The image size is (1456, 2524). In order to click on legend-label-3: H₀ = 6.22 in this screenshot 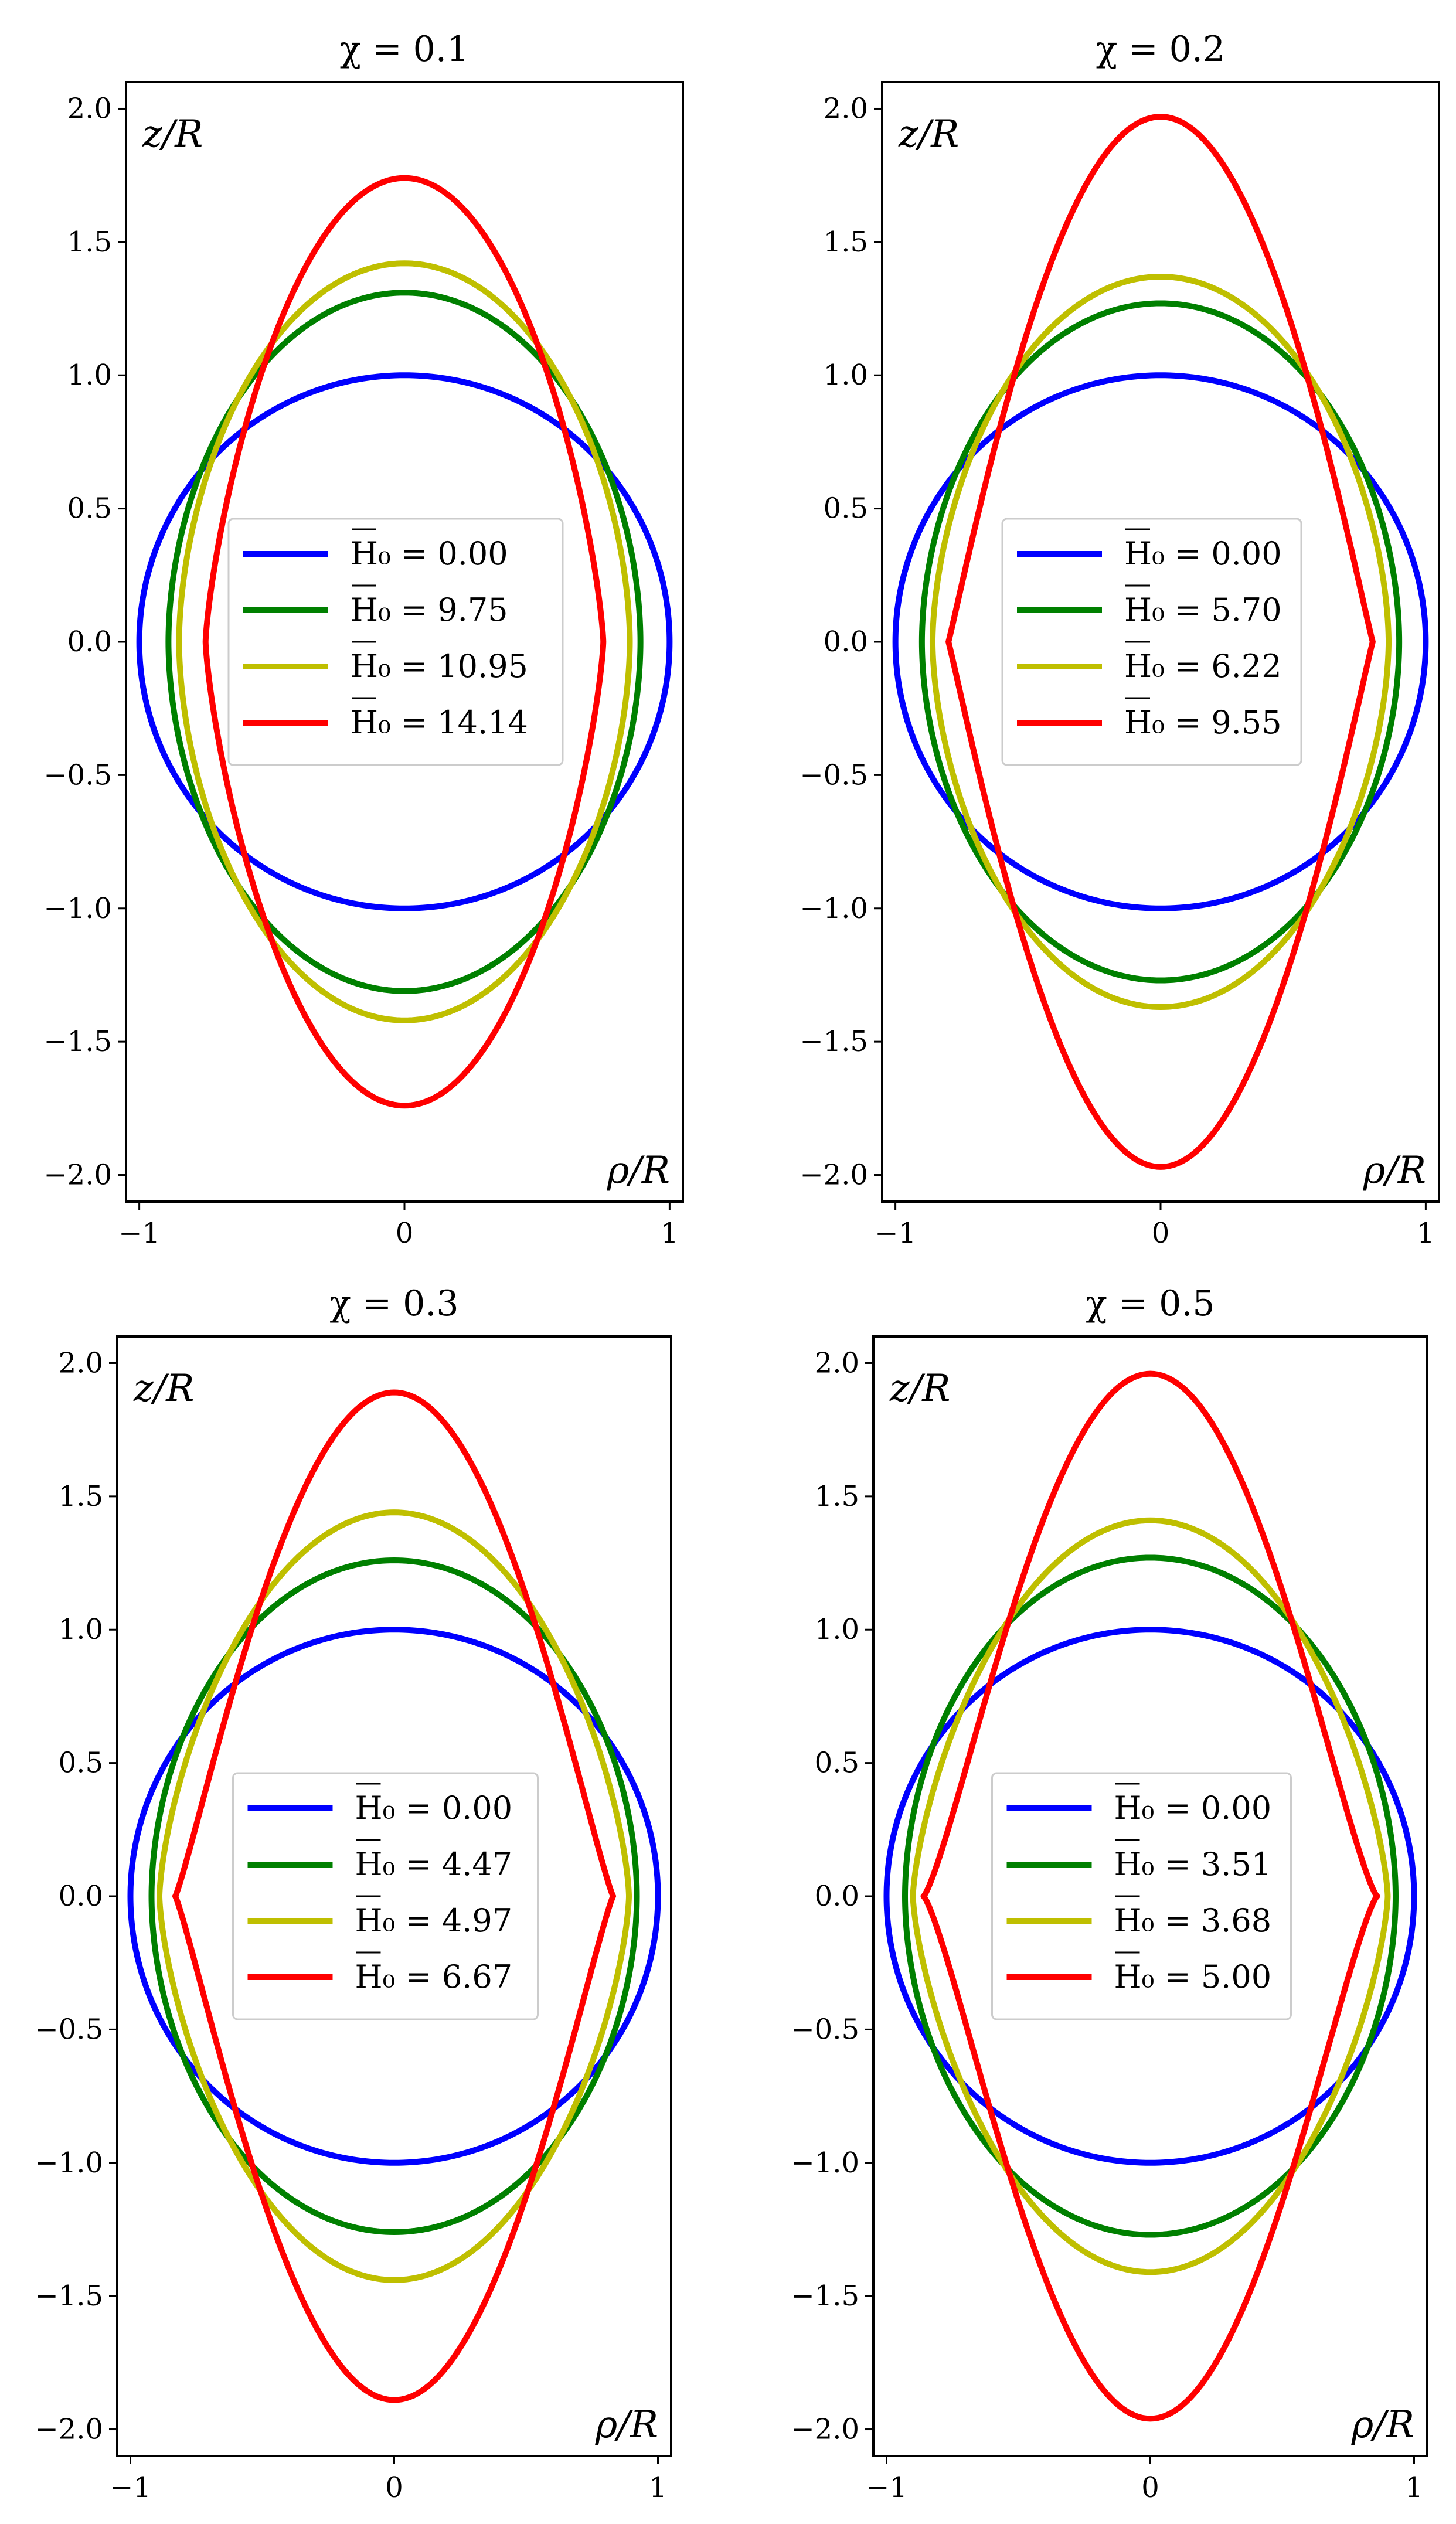, I will do `click(1203, 666)`.